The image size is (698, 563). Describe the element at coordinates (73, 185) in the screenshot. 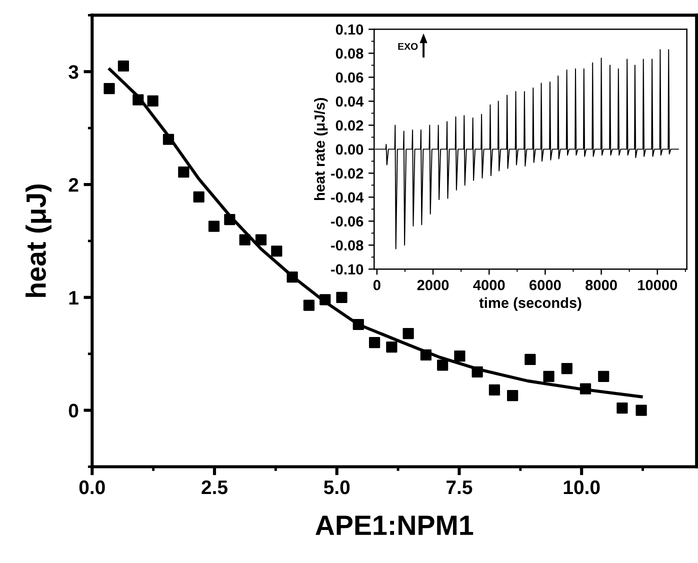

I see `y-tick-label: 2` at that location.